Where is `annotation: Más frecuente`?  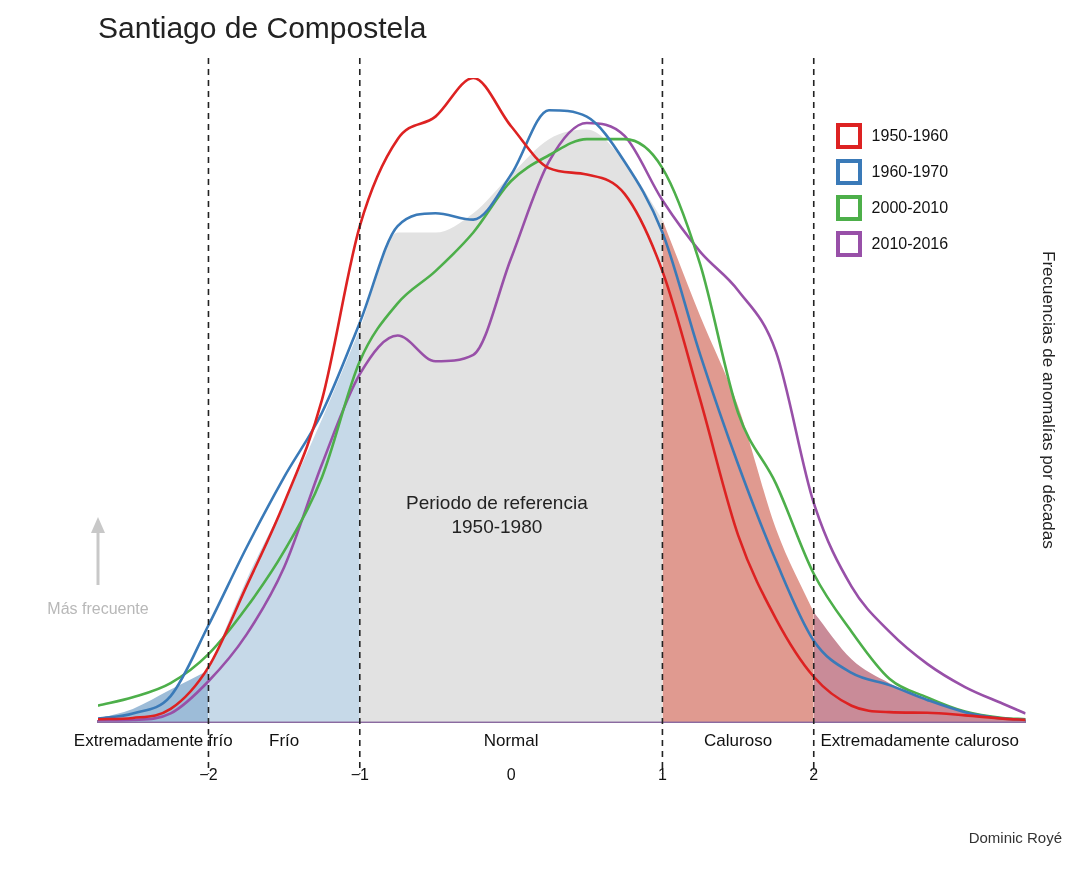
annotation: Más frecuente is located at coordinates (98, 609).